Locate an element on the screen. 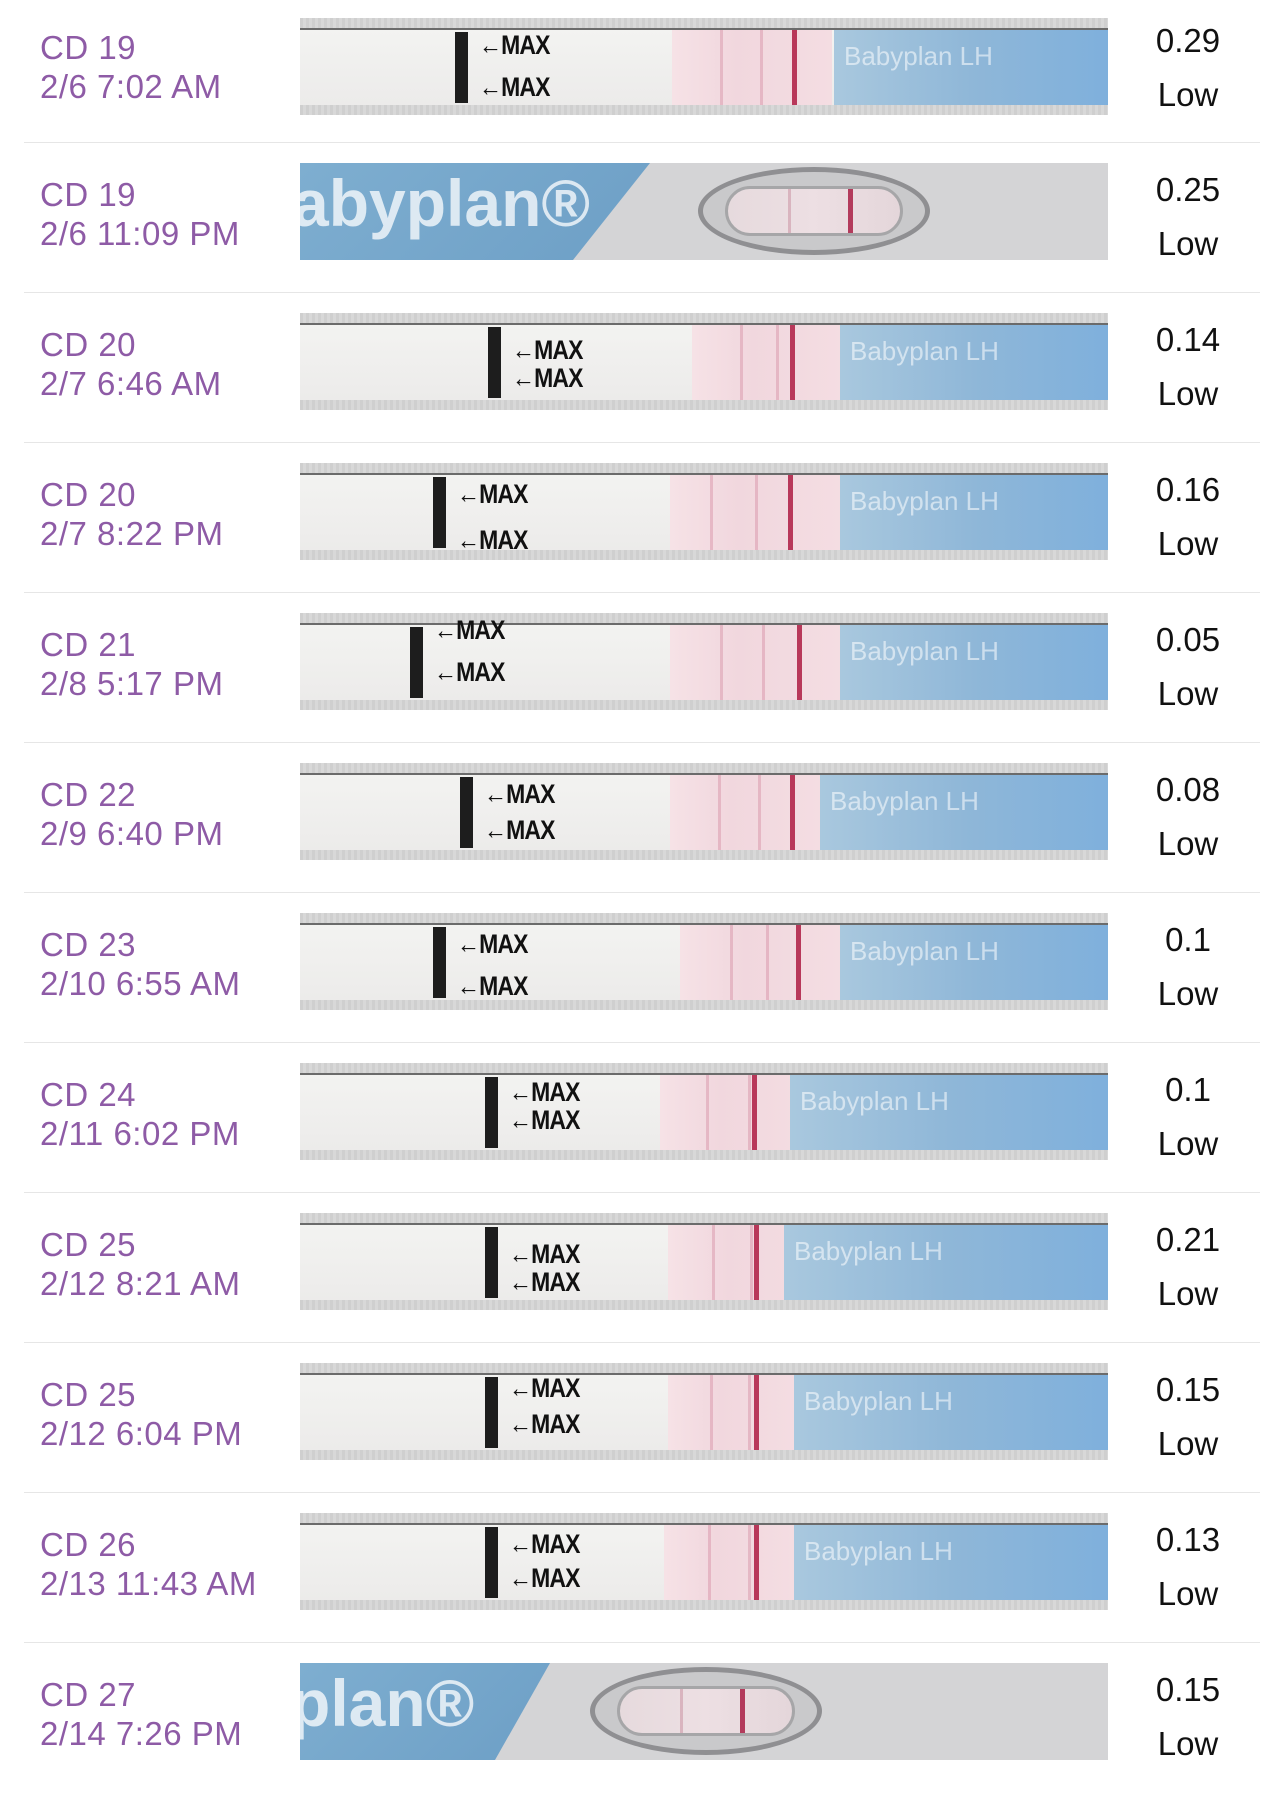  cycle-day-label: CD 27 is located at coordinates (88, 1694).